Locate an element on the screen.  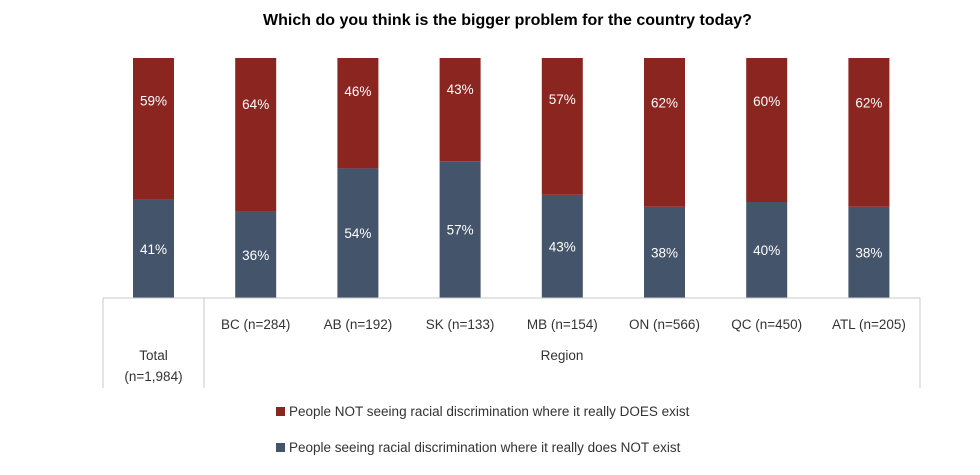
data-label: 36% is located at coordinates (255, 255).